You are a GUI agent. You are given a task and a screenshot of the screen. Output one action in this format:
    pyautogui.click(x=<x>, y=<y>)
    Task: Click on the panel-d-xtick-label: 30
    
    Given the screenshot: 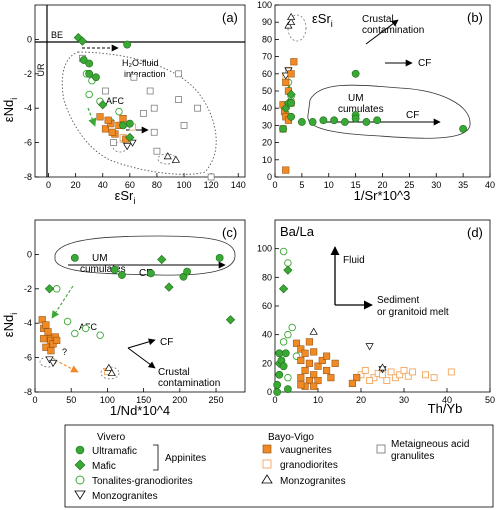 What is the action you would take?
    pyautogui.click(x=404, y=400)
    